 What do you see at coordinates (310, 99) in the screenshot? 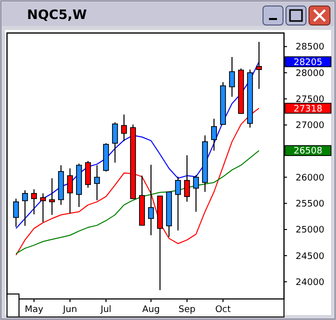
I see `y-tick-label: 27500` at bounding box center [310, 99].